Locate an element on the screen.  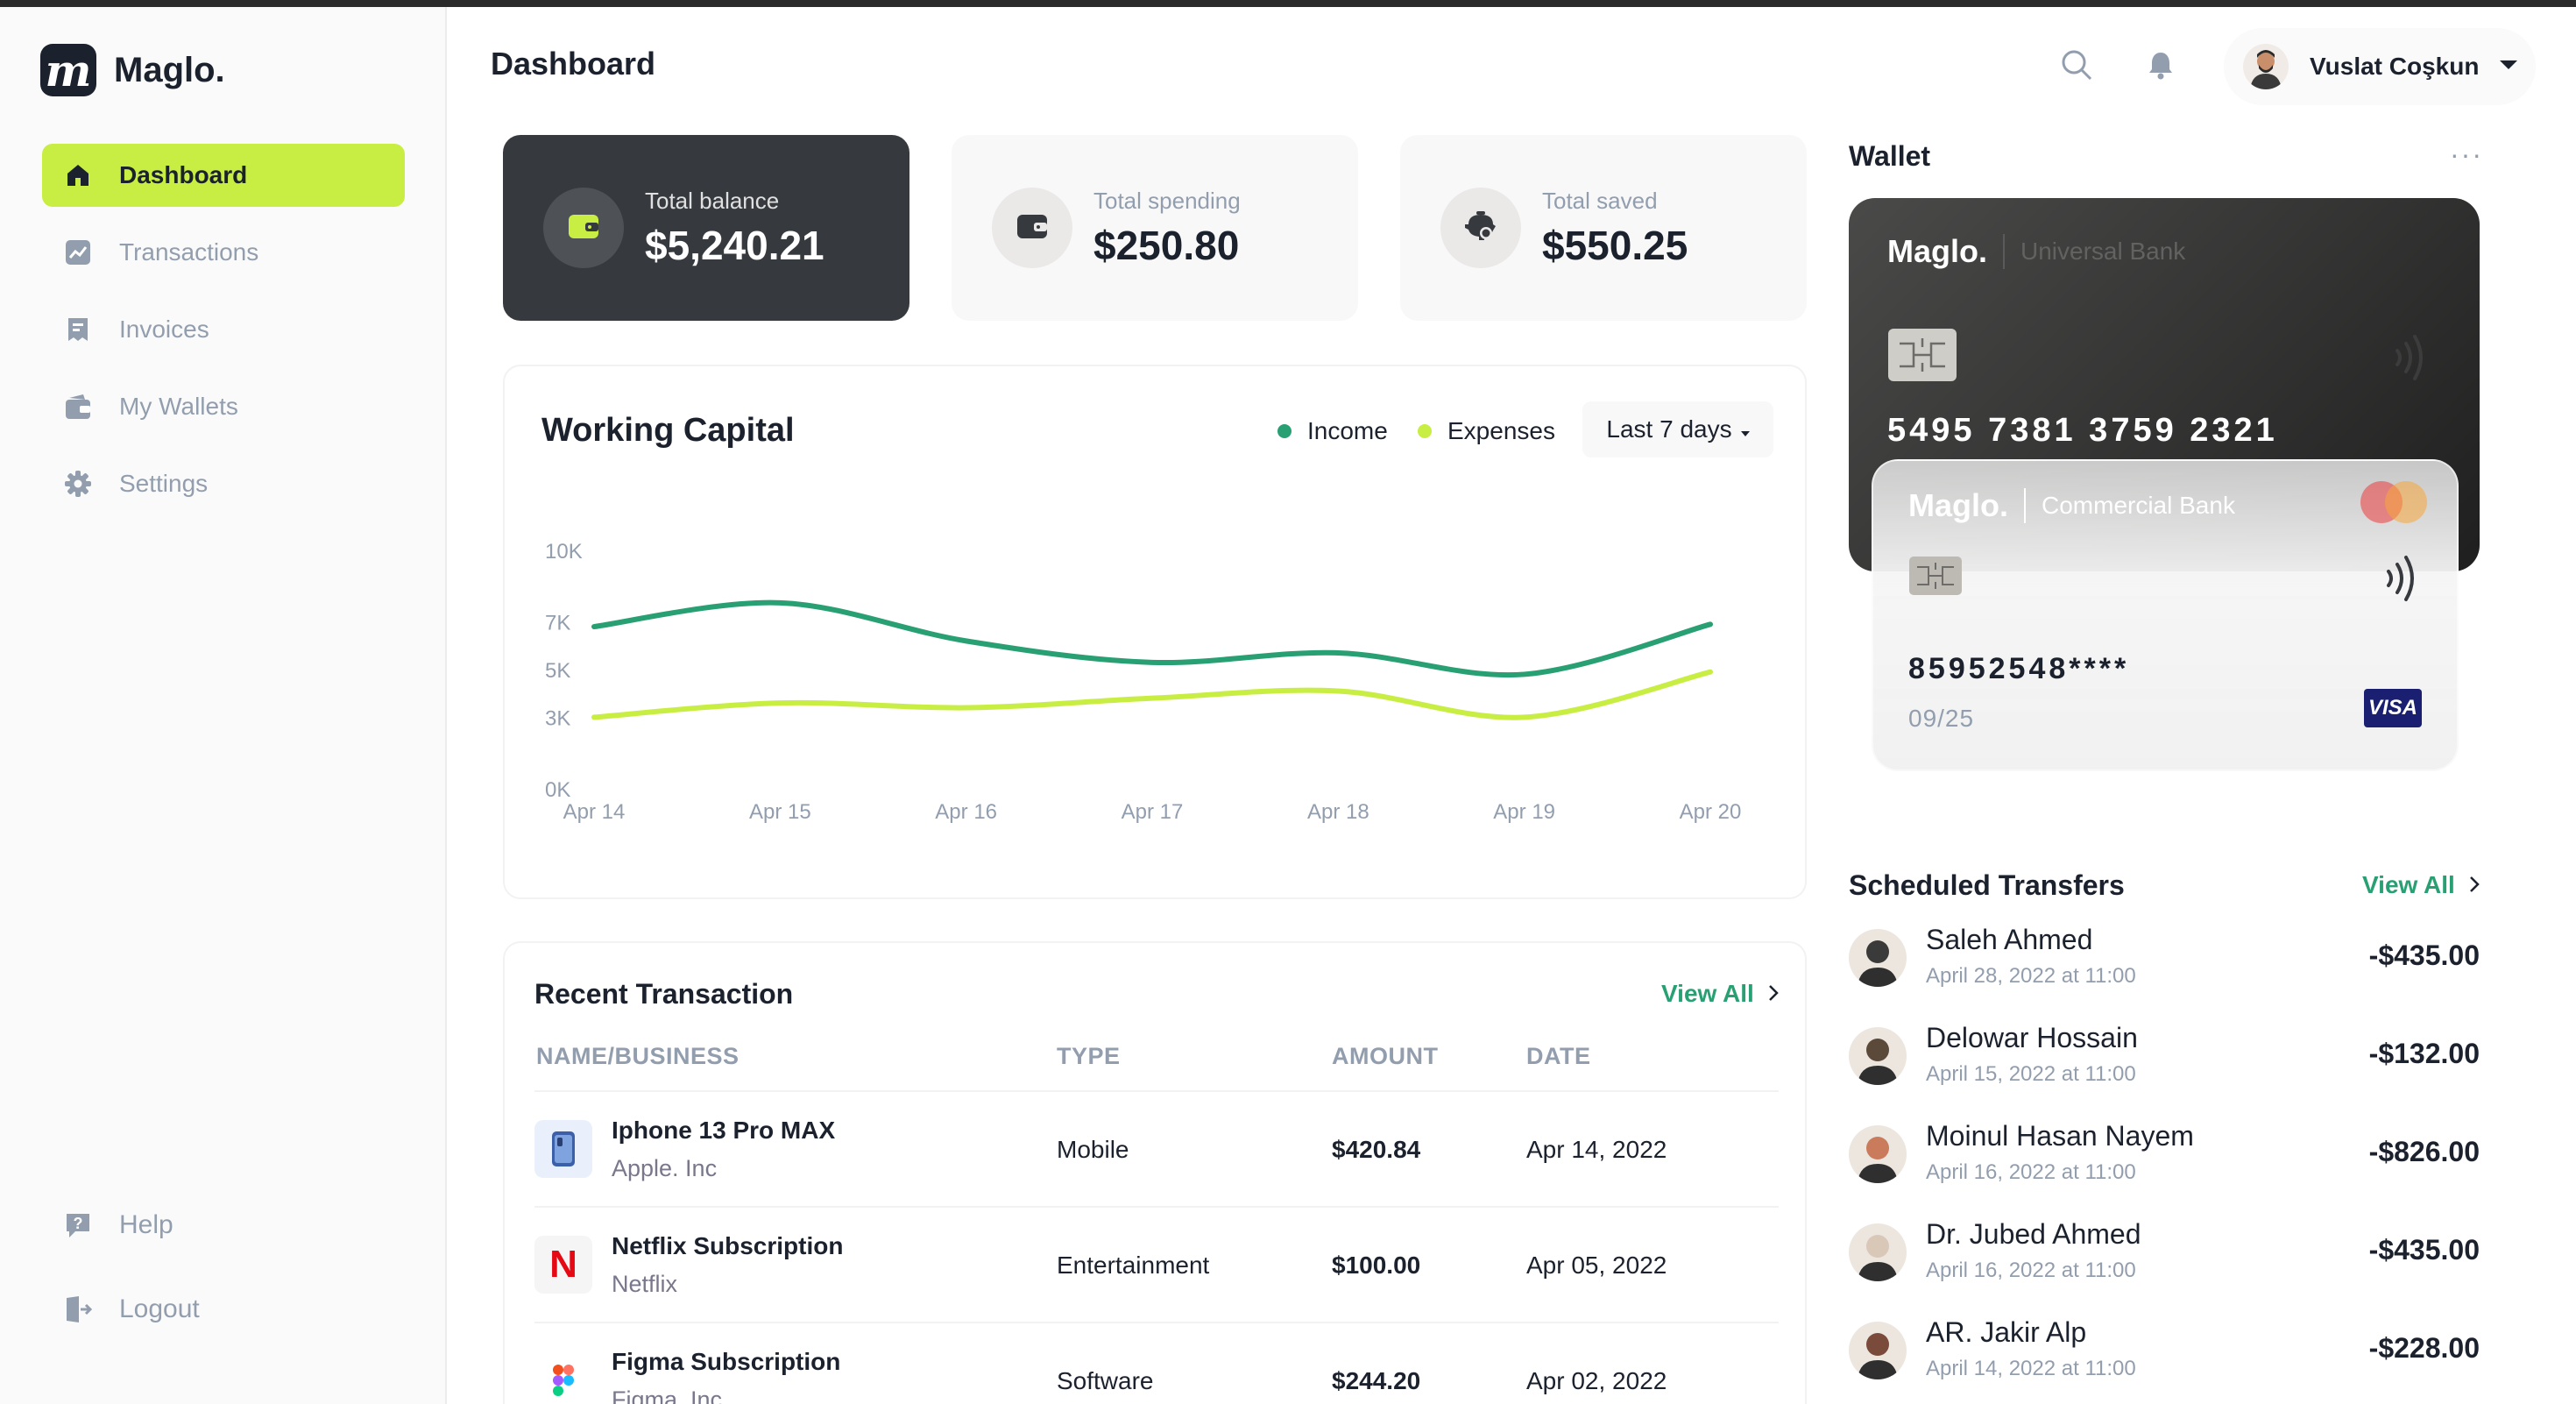
card-divider is located at coordinates (2004, 252).